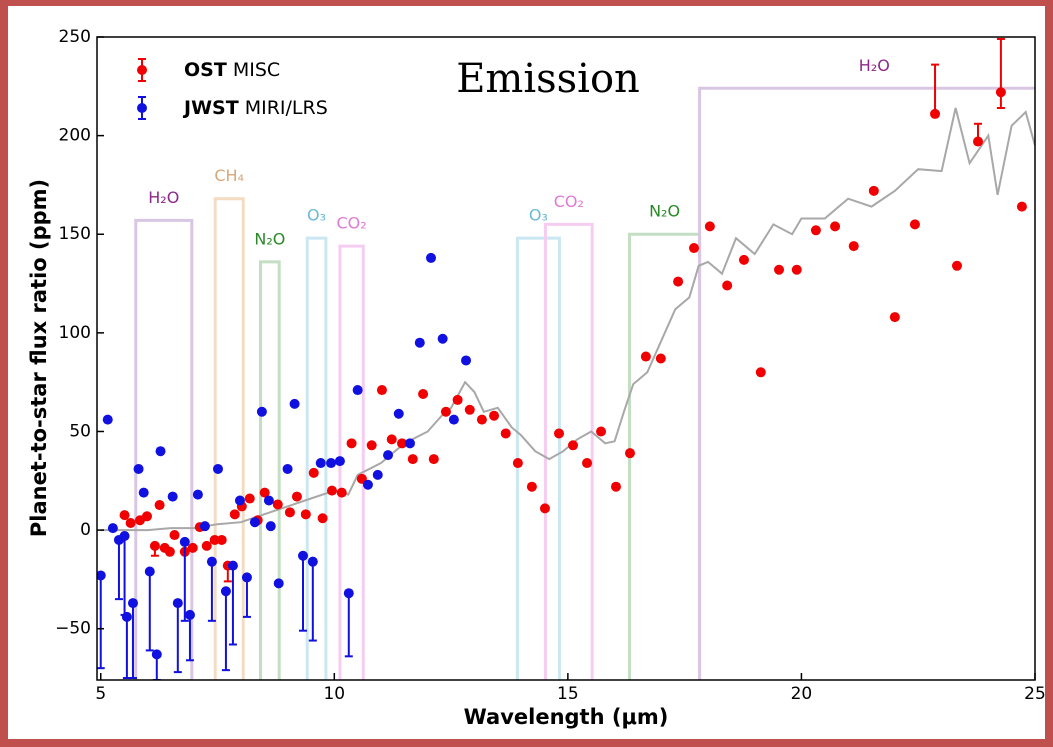 The height and width of the screenshot is (747, 1053). Describe the element at coordinates (334, 694) in the screenshot. I see `x-tick-label: 10` at that location.